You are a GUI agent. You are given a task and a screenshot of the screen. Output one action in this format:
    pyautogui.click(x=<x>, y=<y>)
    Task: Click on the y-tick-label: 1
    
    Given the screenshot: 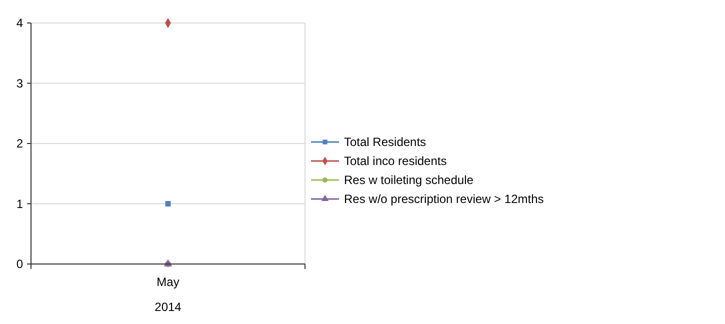 What is the action you would take?
    pyautogui.click(x=20, y=203)
    